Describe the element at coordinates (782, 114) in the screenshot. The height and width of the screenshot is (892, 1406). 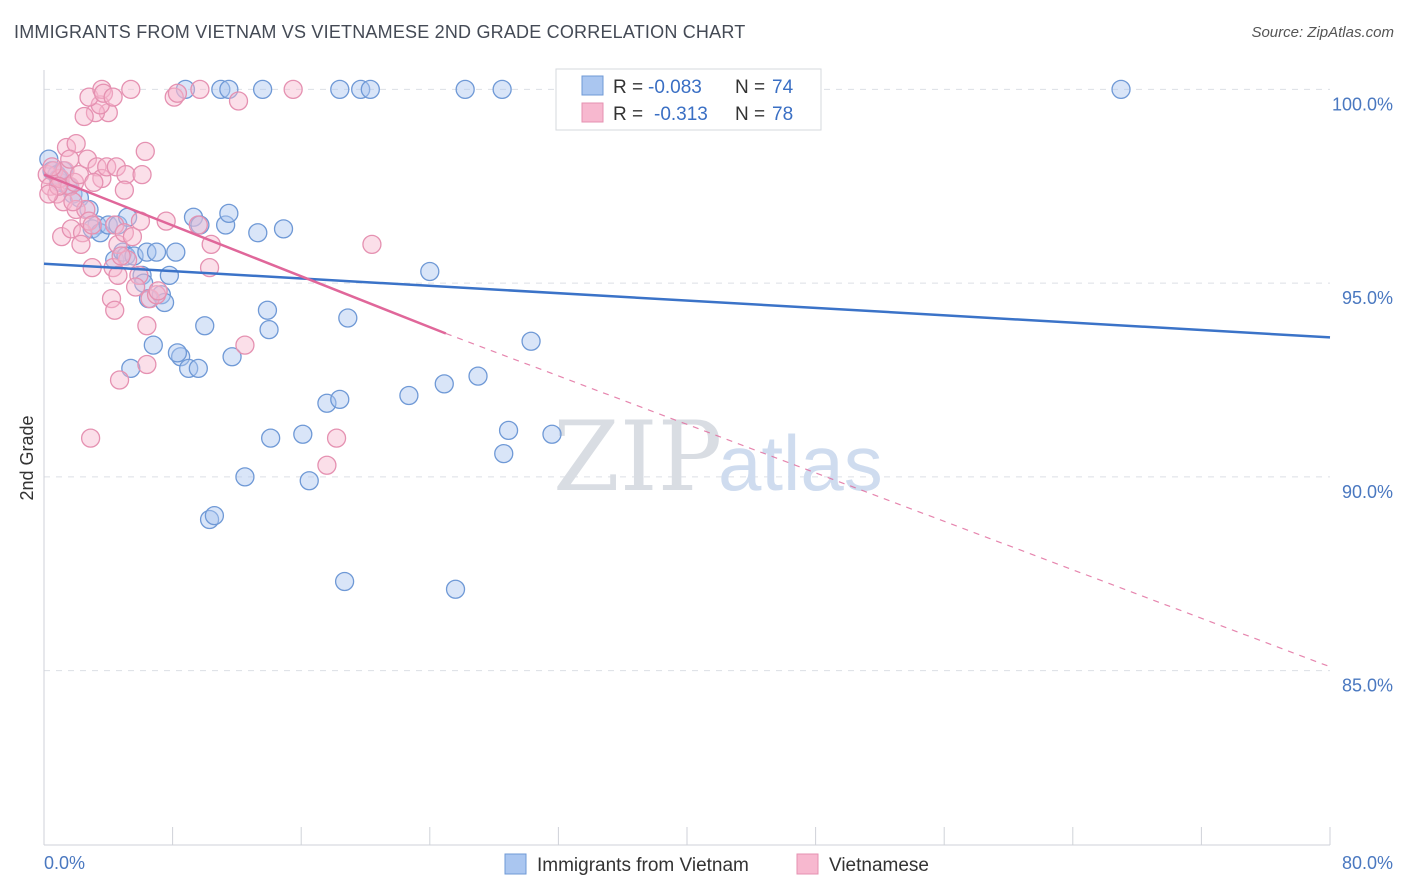
I see `legend-n-value-pink: 78` at that location.